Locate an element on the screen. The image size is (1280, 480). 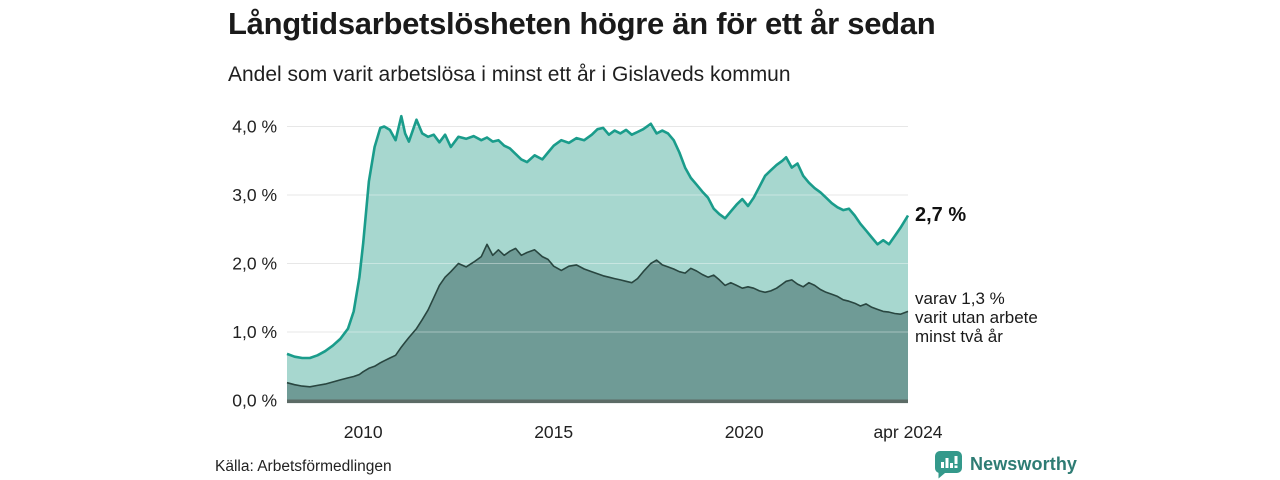
y-axis-tick-label: 0,0 % is located at coordinates (254, 401).